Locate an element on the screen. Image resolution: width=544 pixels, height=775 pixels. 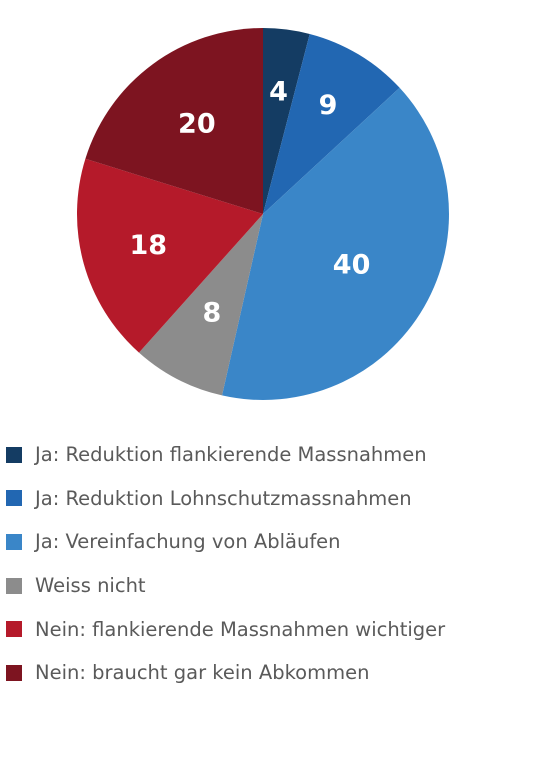
legend-label: Weiss nicht is located at coordinates (90, 586).